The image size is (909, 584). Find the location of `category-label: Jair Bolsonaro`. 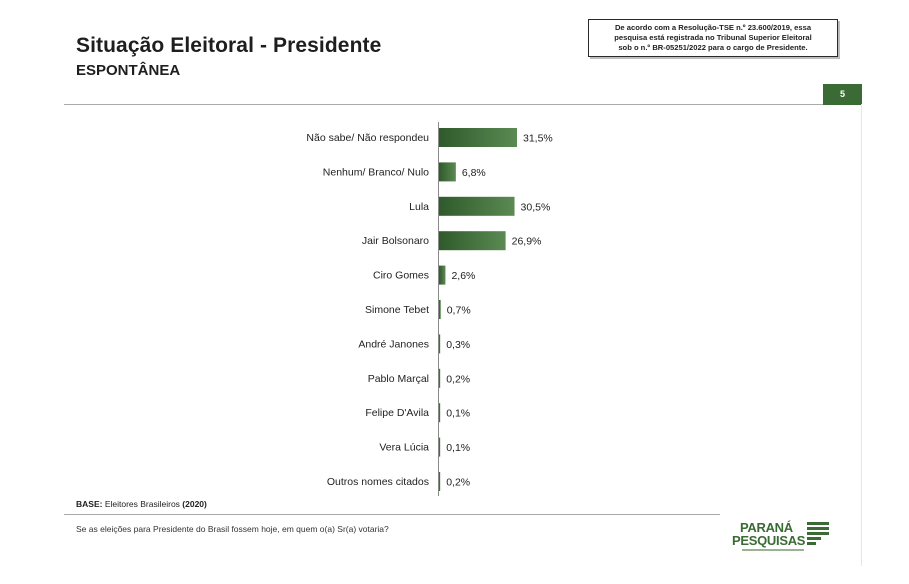

category-label: Jair Bolsonaro is located at coordinates (395, 241).